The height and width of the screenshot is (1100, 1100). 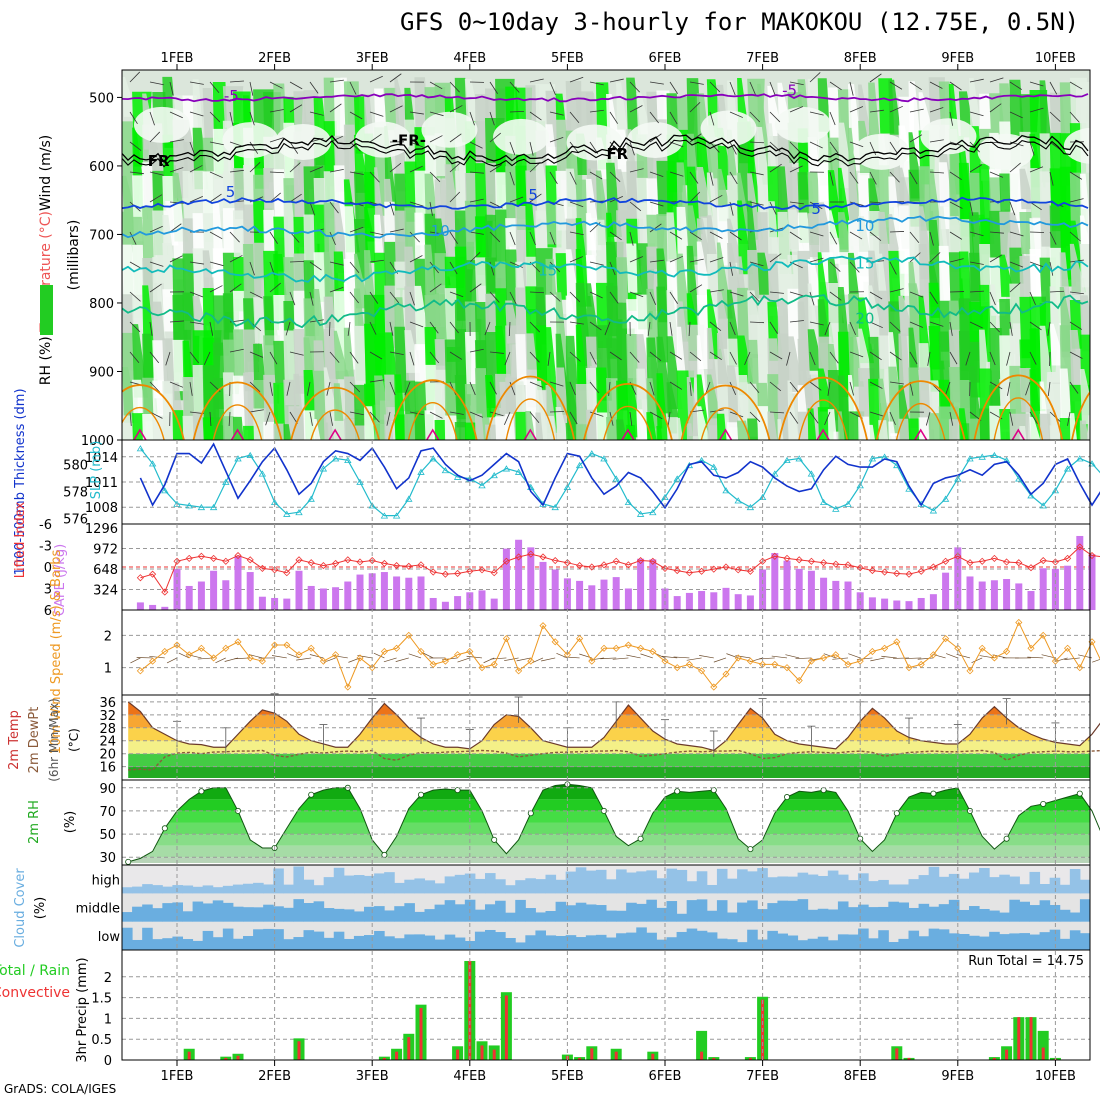 What do you see at coordinates (605, 311) in the screenshot?
I see `temp-contour` at bounding box center [605, 311].